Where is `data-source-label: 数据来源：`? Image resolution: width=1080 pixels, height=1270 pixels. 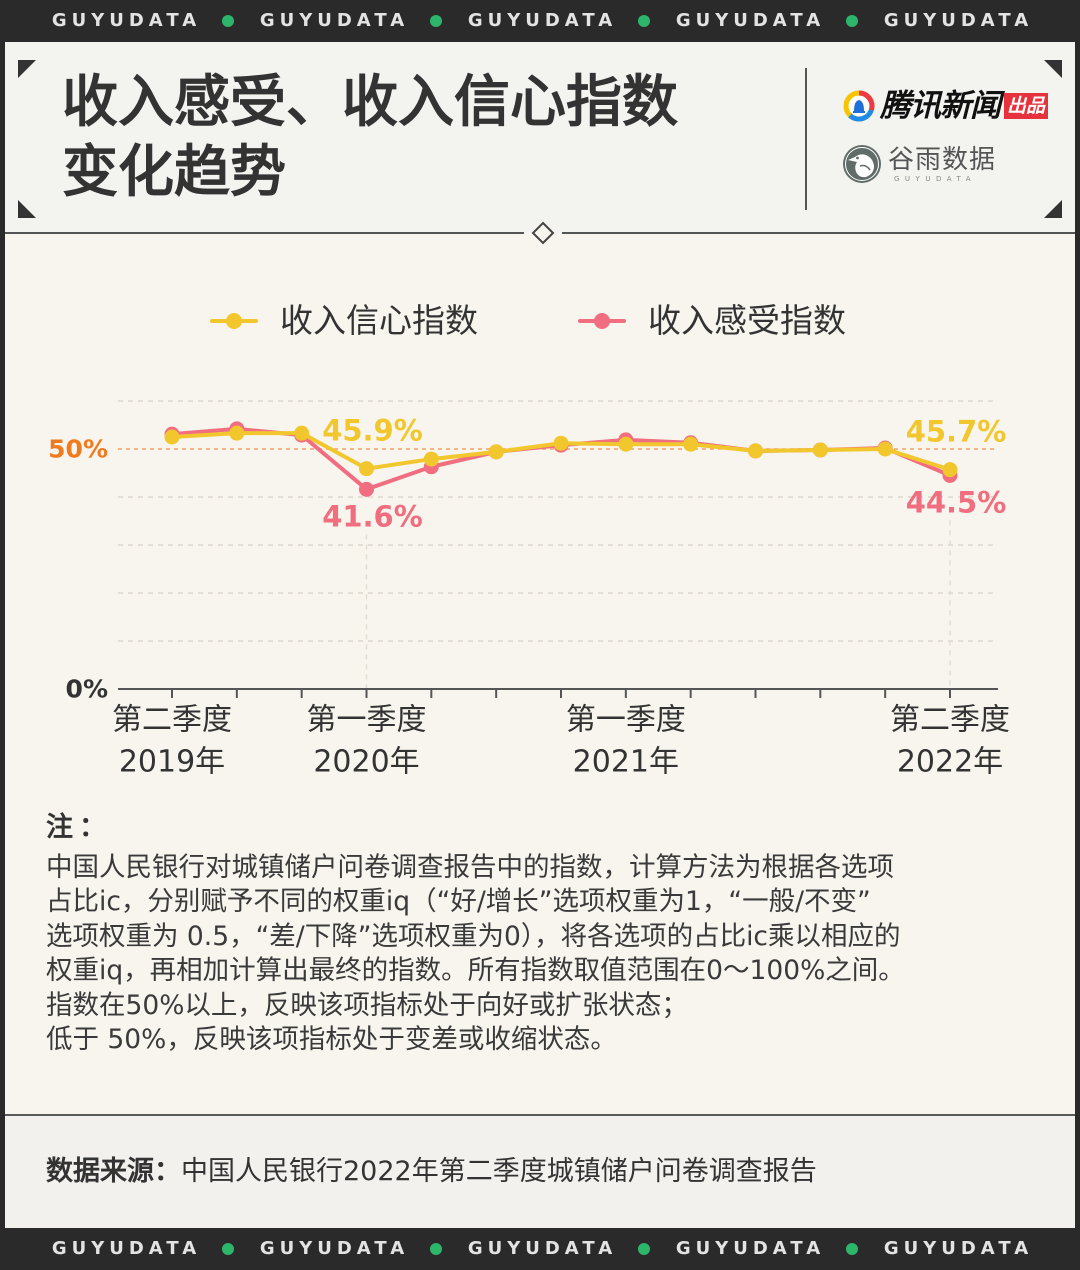 data-source-label: 数据来源： is located at coordinates (113, 1171).